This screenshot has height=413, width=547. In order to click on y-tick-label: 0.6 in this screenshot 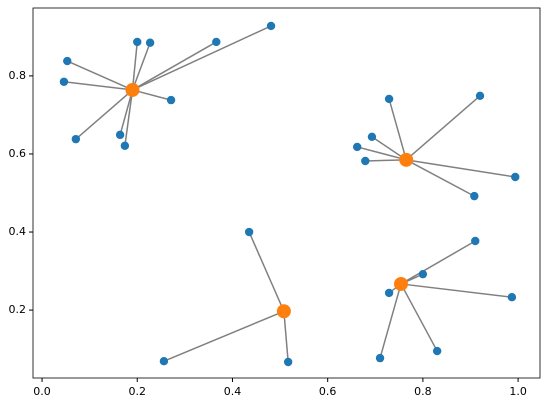, I will do `click(18, 153)`.